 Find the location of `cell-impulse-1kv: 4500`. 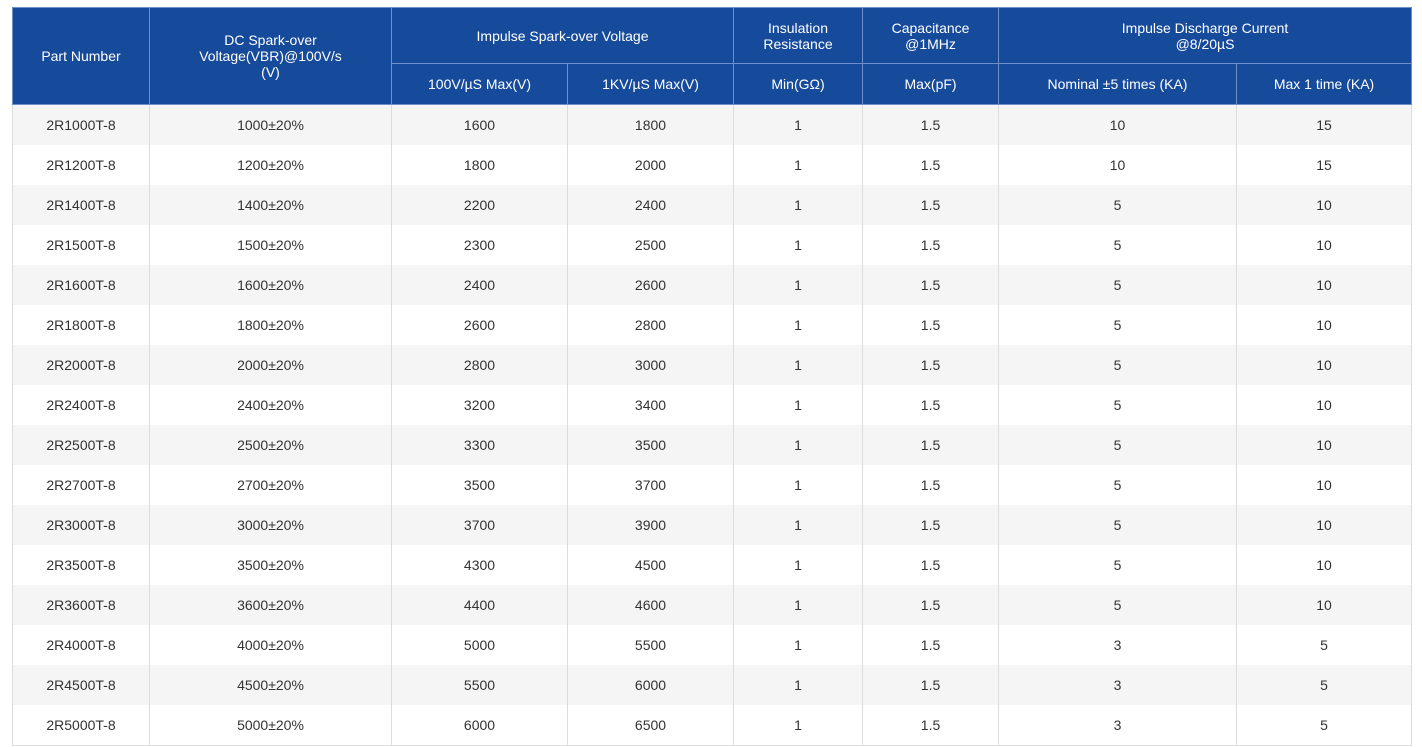

cell-impulse-1kv: 4500 is located at coordinates (650, 565).